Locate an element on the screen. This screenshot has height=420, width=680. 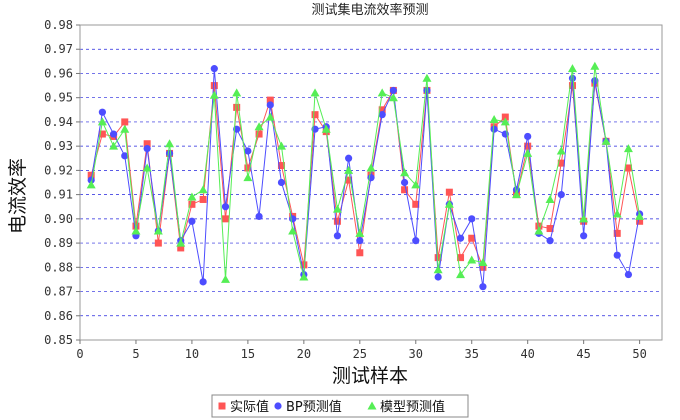
x-tick-label: 25 is located at coordinates (360, 354).